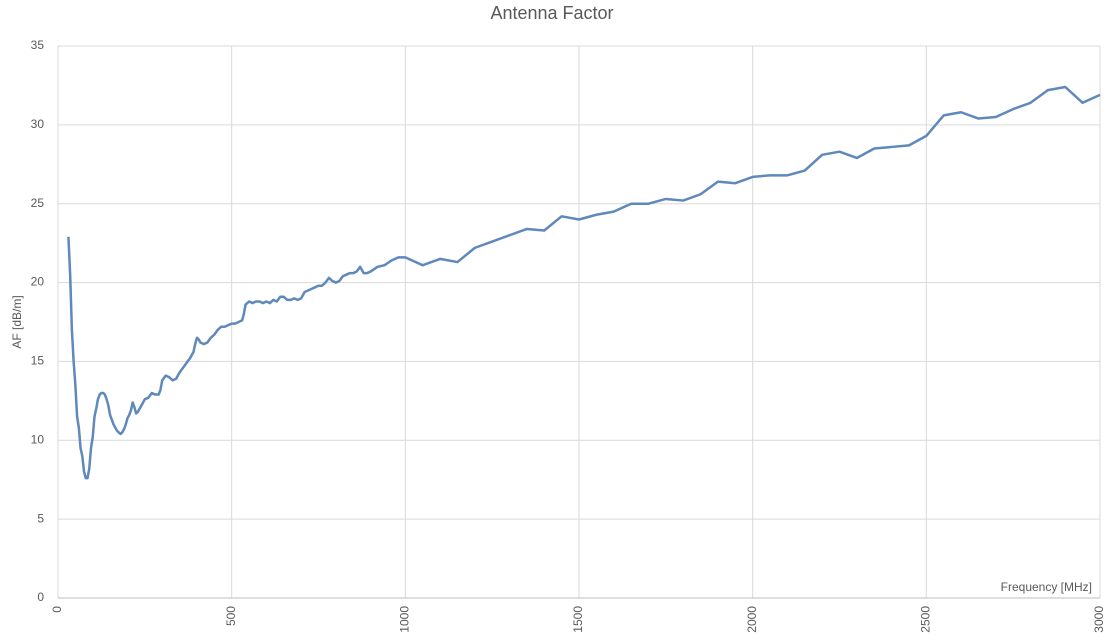 Image resolution: width=1110 pixels, height=640 pixels. I want to click on y-tick-label: 0, so click(40, 597).